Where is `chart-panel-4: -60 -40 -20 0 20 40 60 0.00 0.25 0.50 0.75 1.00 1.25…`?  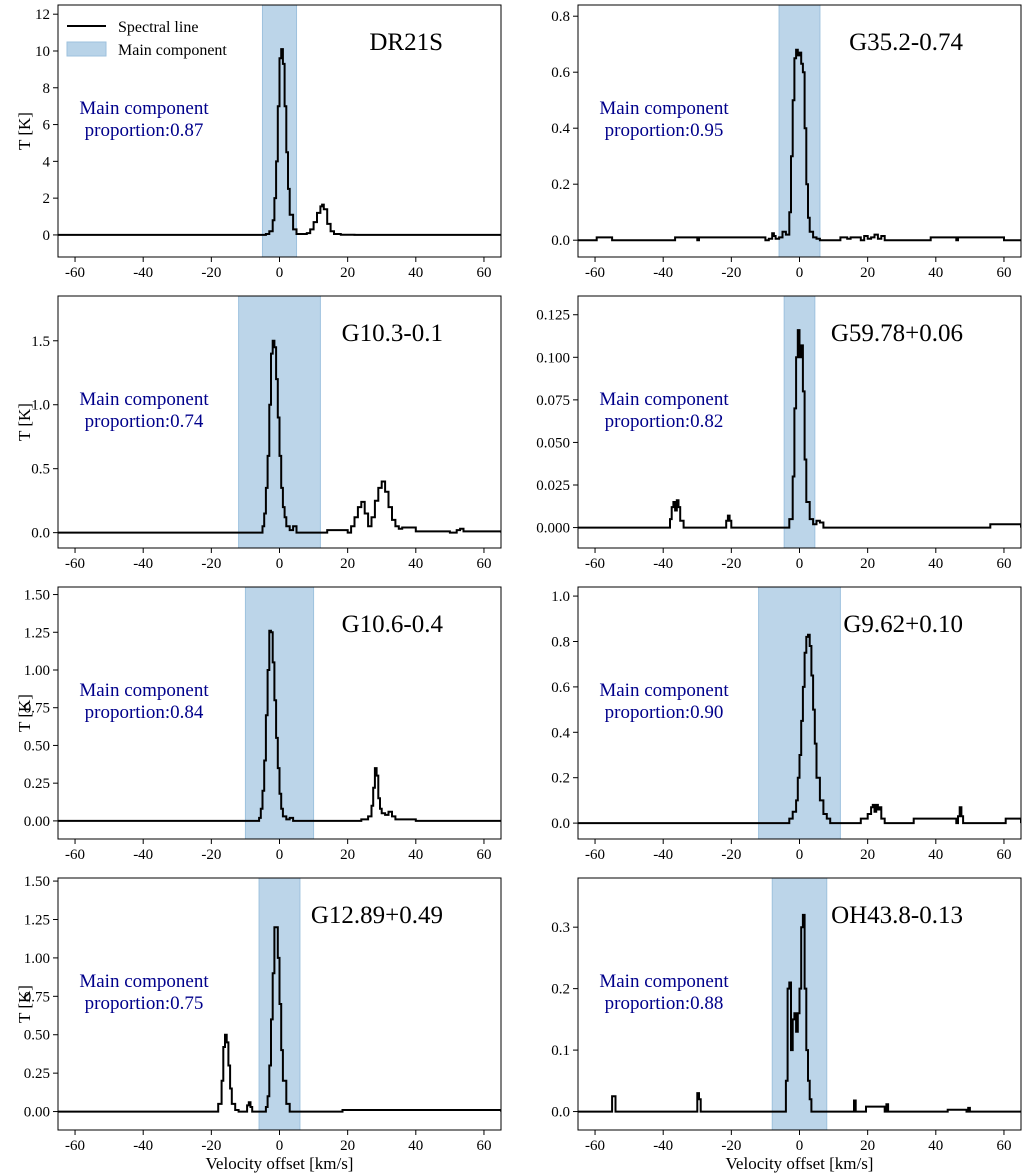
chart-panel-4: -60 -40 -20 0 20 40 60 0.00 0.25 0.50 0.75 1.00 1.25… is located at coordinates (258, 724).